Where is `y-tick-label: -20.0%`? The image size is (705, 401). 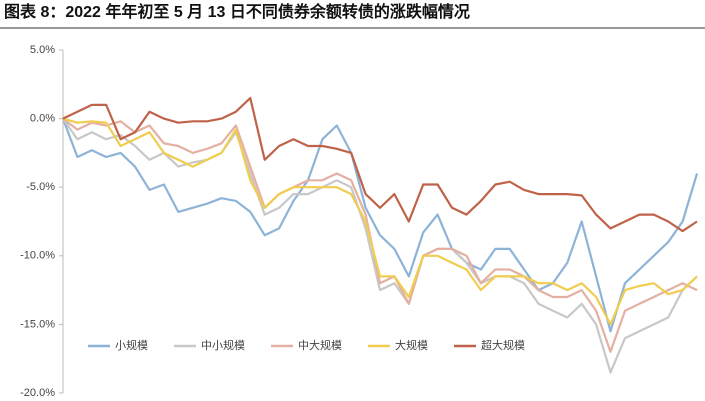 y-tick-label: -20.0% is located at coordinates (37, 393).